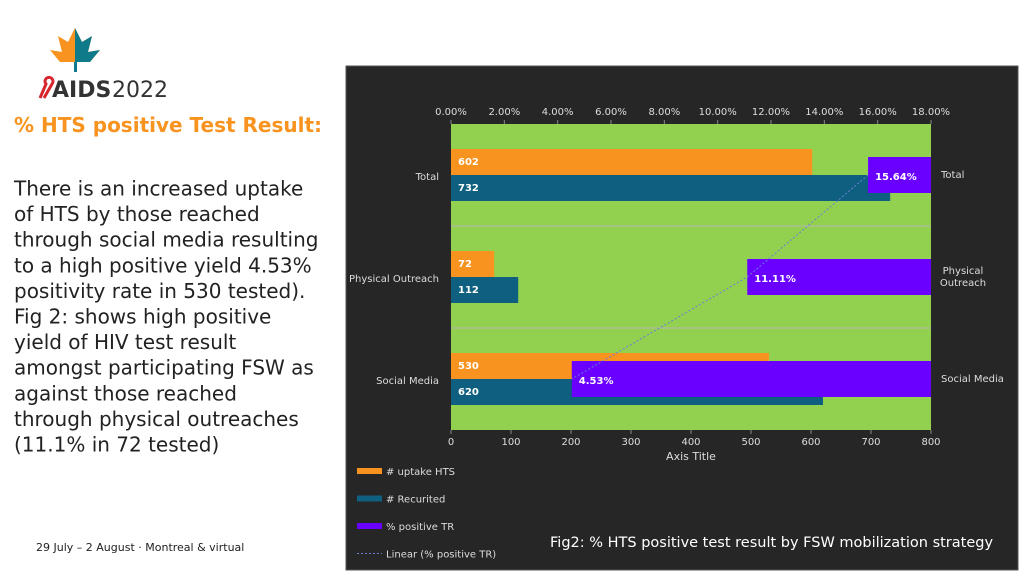 This screenshot has width=1024, height=576. What do you see at coordinates (664, 112) in the screenshot?
I see `x2-tick-label: 8.00%` at bounding box center [664, 112].